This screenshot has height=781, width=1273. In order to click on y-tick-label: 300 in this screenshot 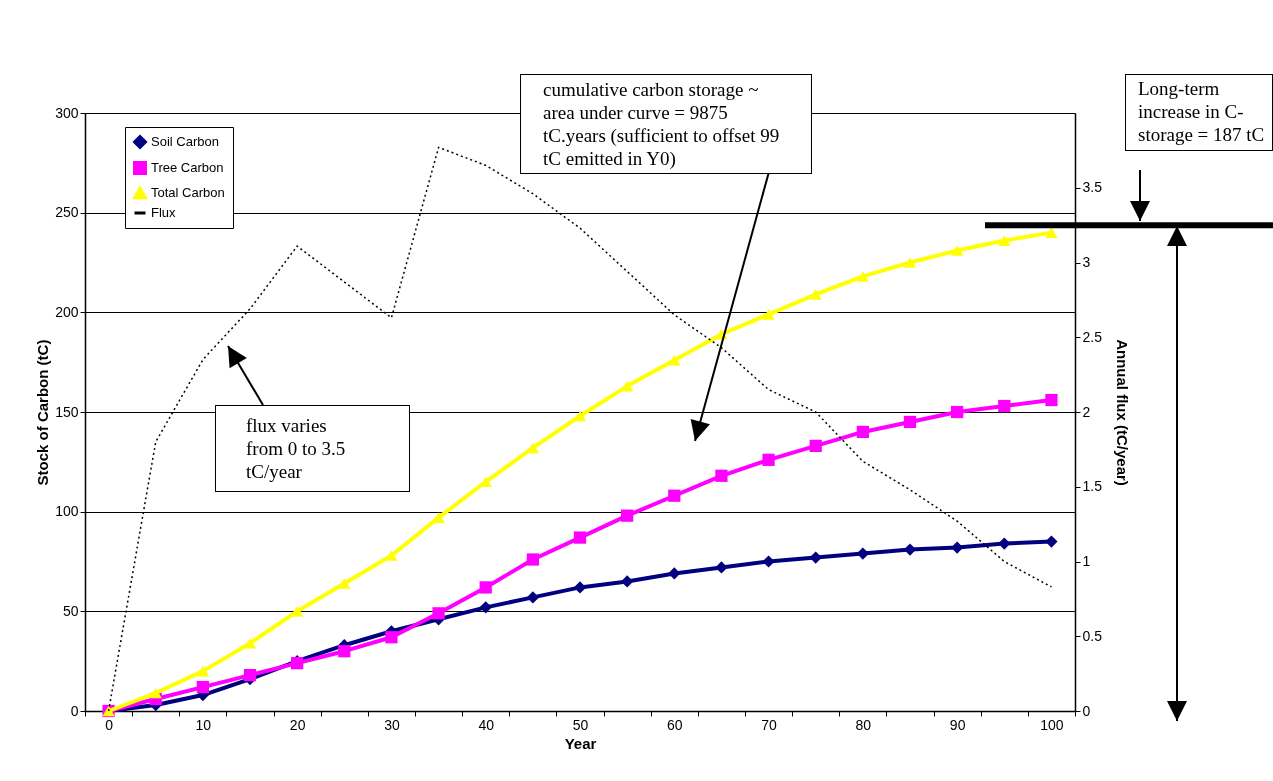, I will do `click(67, 112)`.